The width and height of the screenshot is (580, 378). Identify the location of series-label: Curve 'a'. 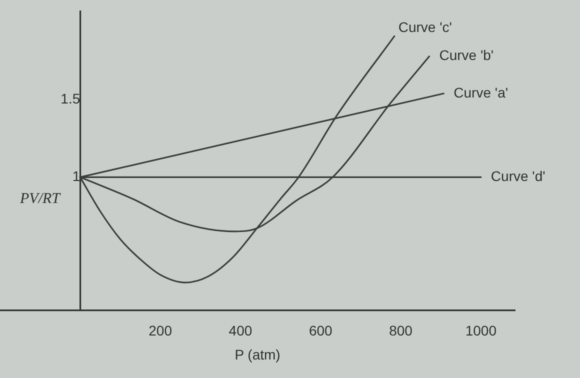
(481, 92).